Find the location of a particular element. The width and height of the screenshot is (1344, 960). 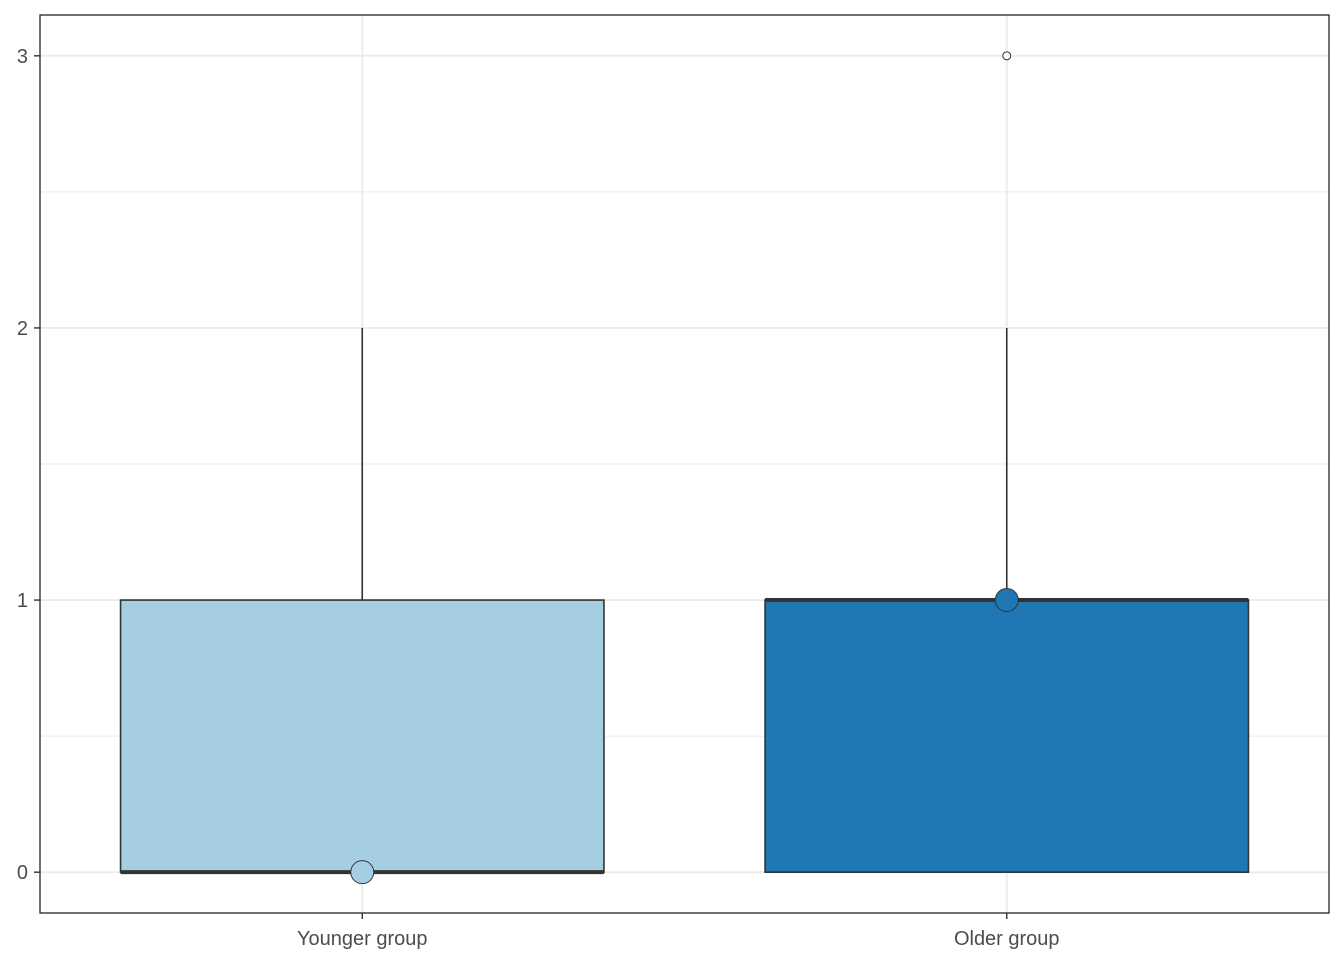

y-tick-label: 0 is located at coordinates (22, 873).